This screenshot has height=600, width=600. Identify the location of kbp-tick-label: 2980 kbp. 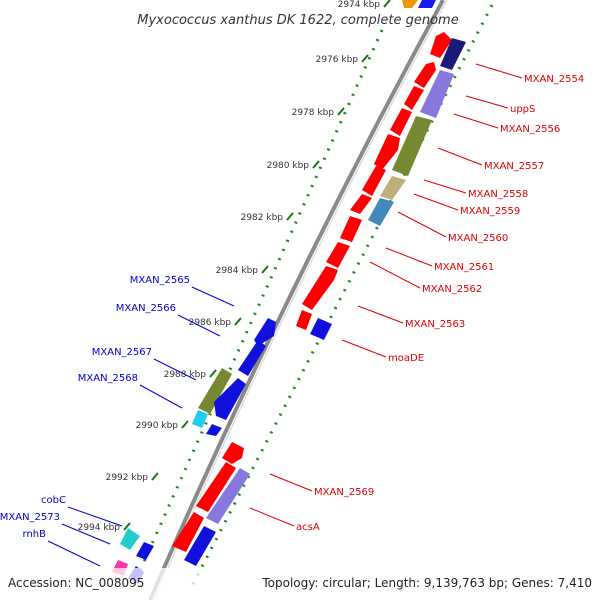
(288, 166).